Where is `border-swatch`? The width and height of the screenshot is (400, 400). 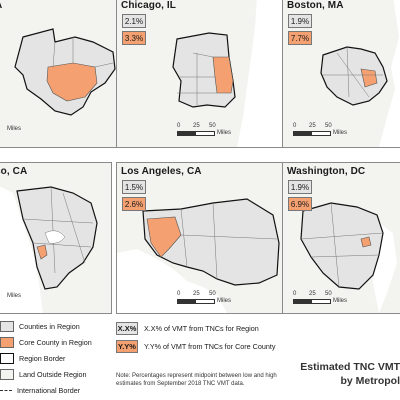
border-swatch is located at coordinates (7, 358).